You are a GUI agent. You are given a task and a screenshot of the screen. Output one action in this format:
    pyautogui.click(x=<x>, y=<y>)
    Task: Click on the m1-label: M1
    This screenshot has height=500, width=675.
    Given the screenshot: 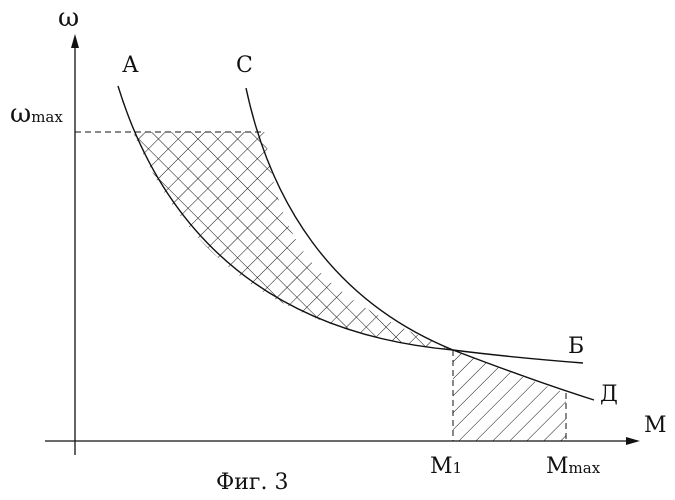 What is the action you would take?
    pyautogui.click(x=446, y=466)
    